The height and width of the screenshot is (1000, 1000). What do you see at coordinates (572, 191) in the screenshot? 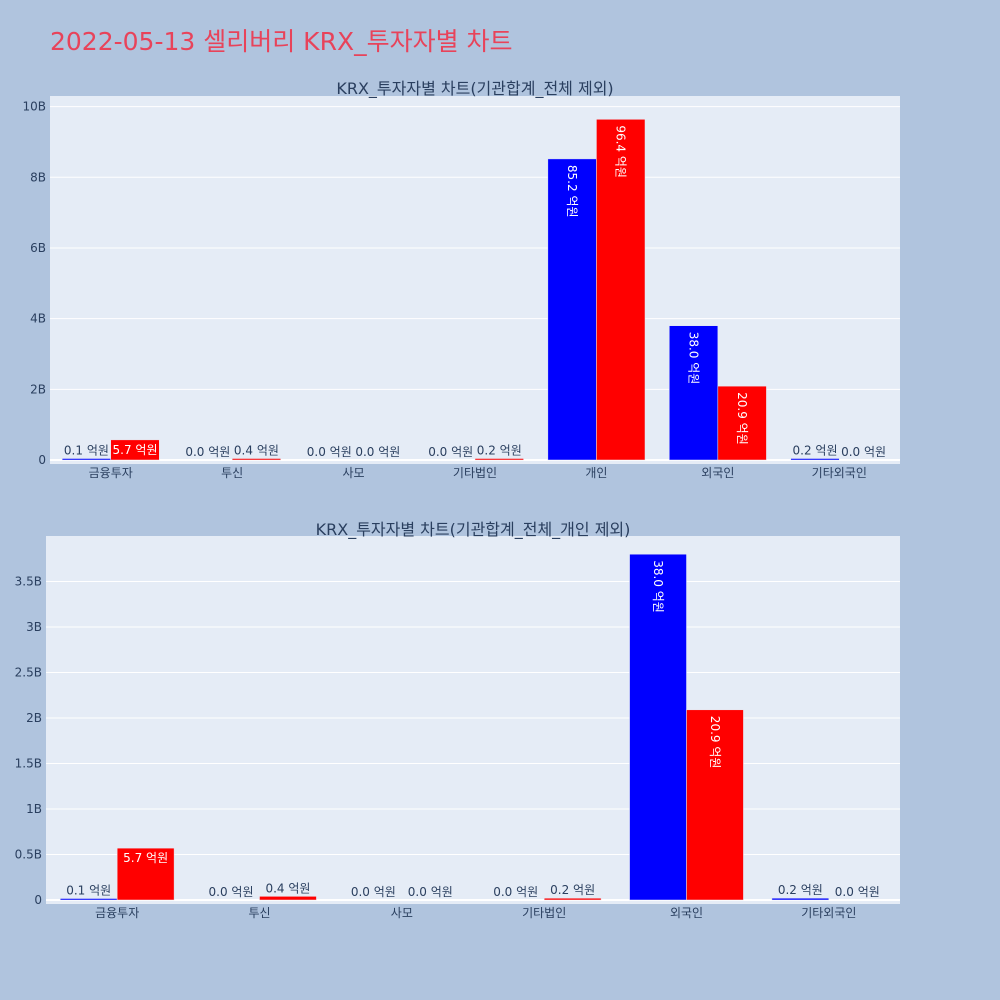
I see `bar-label: 85.2 억원` at bounding box center [572, 191].